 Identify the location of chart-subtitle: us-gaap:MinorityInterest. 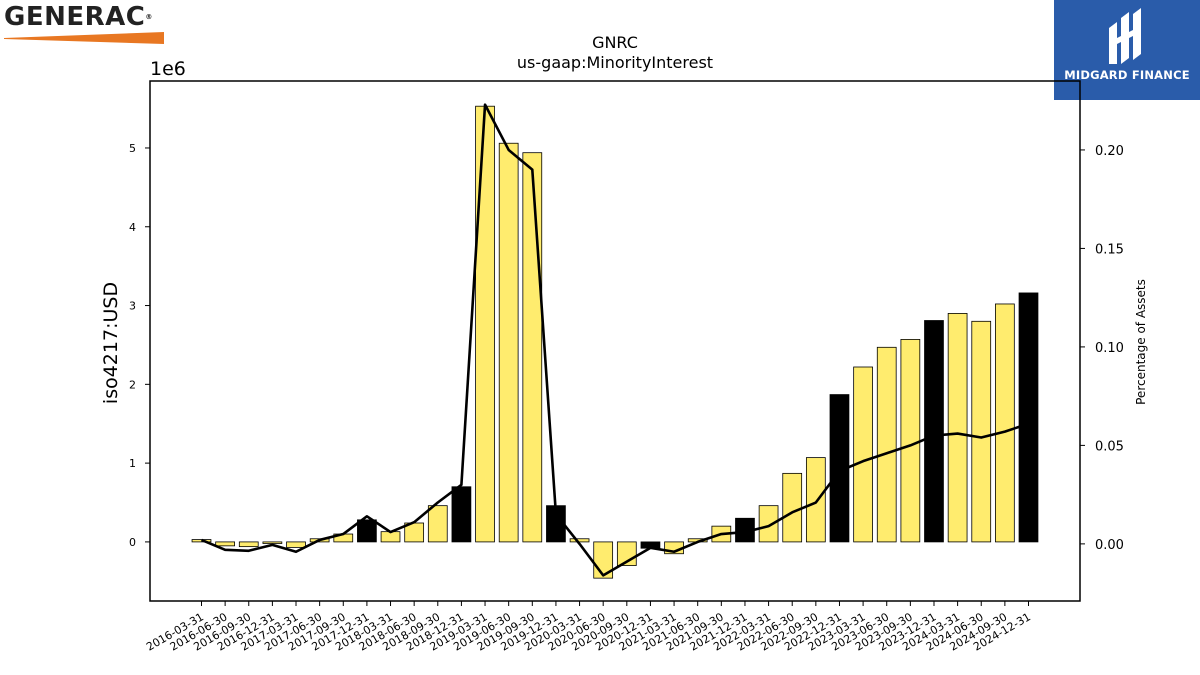
(615, 62).